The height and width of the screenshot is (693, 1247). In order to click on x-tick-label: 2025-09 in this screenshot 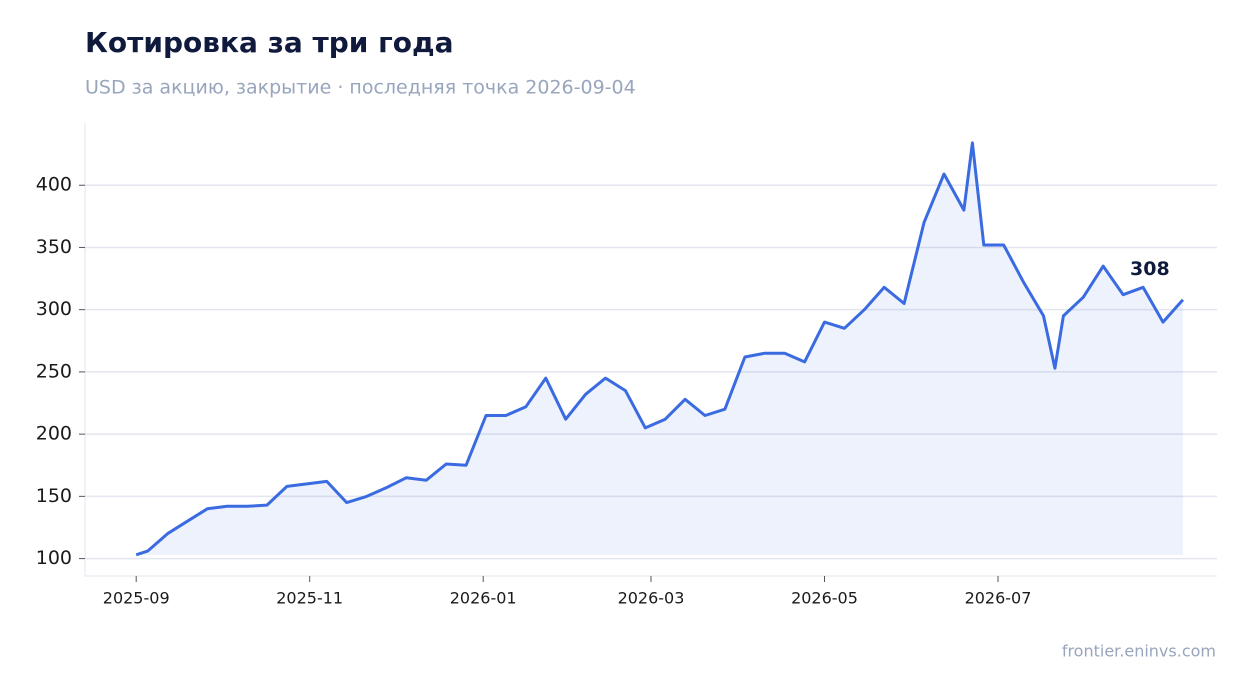, I will do `click(136, 598)`.